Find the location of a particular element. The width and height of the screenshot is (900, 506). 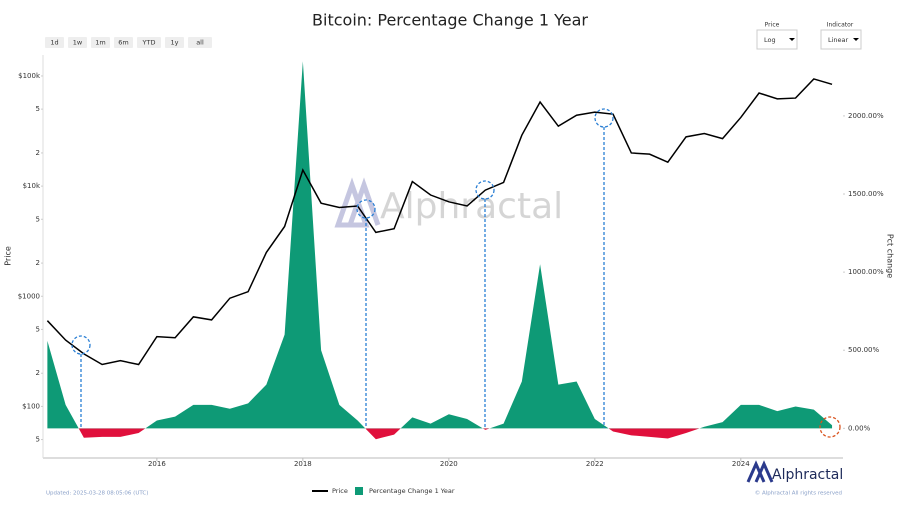

x-tick-label: 2016 is located at coordinates (157, 464).